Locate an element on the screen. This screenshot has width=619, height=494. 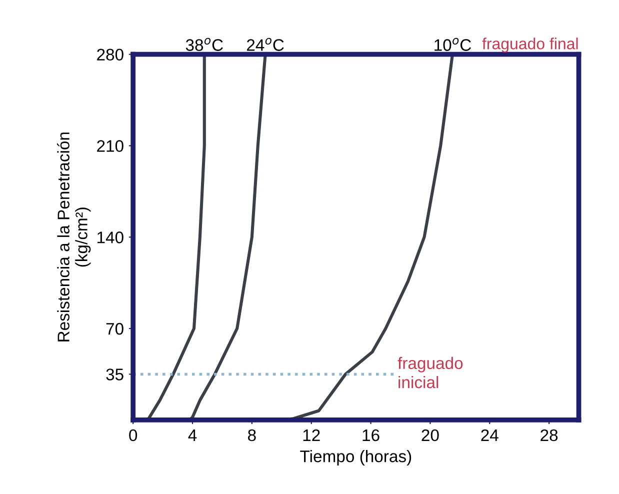
x-tick-label: 20 is located at coordinates (430, 435).